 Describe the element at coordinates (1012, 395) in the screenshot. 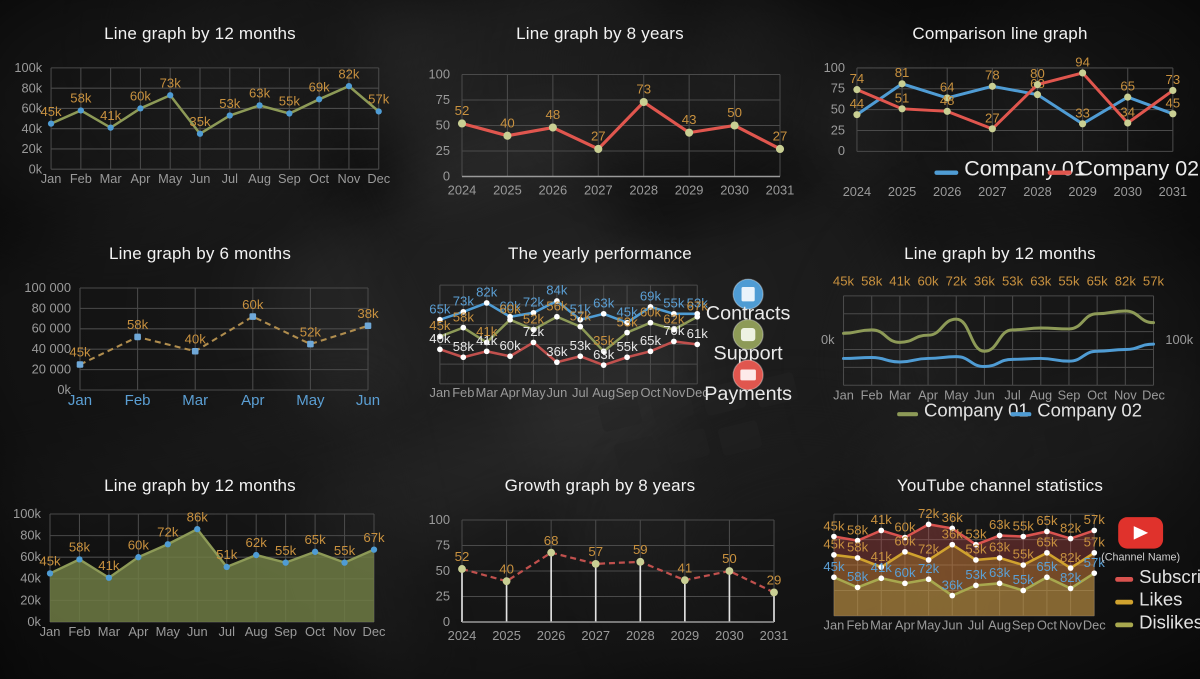

I see `x-axis-tick: Jul` at that location.